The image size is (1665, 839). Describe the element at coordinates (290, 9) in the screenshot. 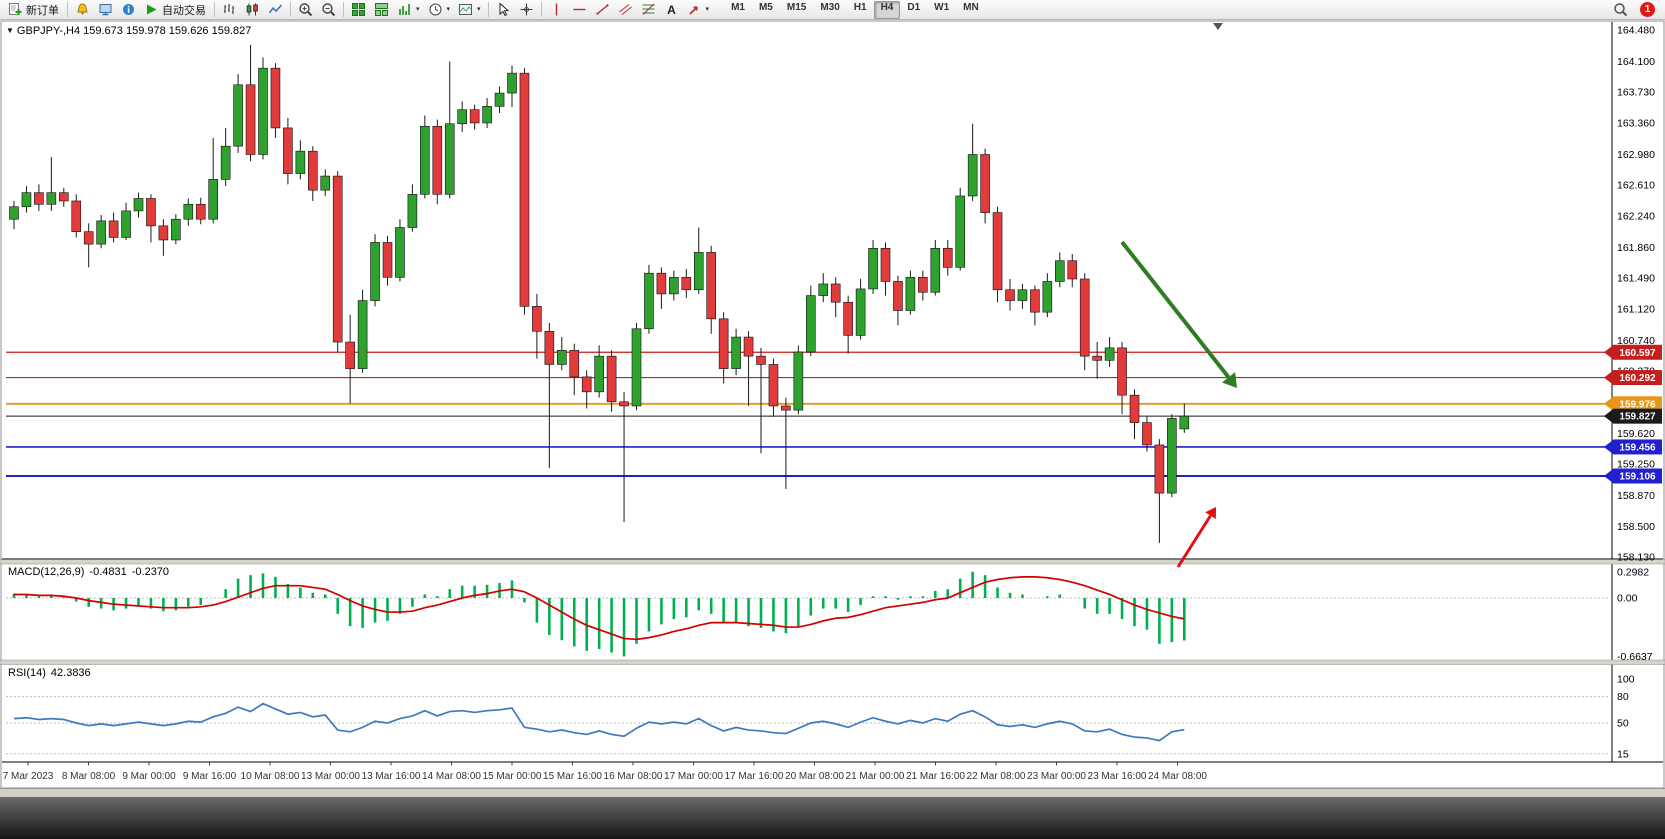

I see `toolbar-separator` at that location.